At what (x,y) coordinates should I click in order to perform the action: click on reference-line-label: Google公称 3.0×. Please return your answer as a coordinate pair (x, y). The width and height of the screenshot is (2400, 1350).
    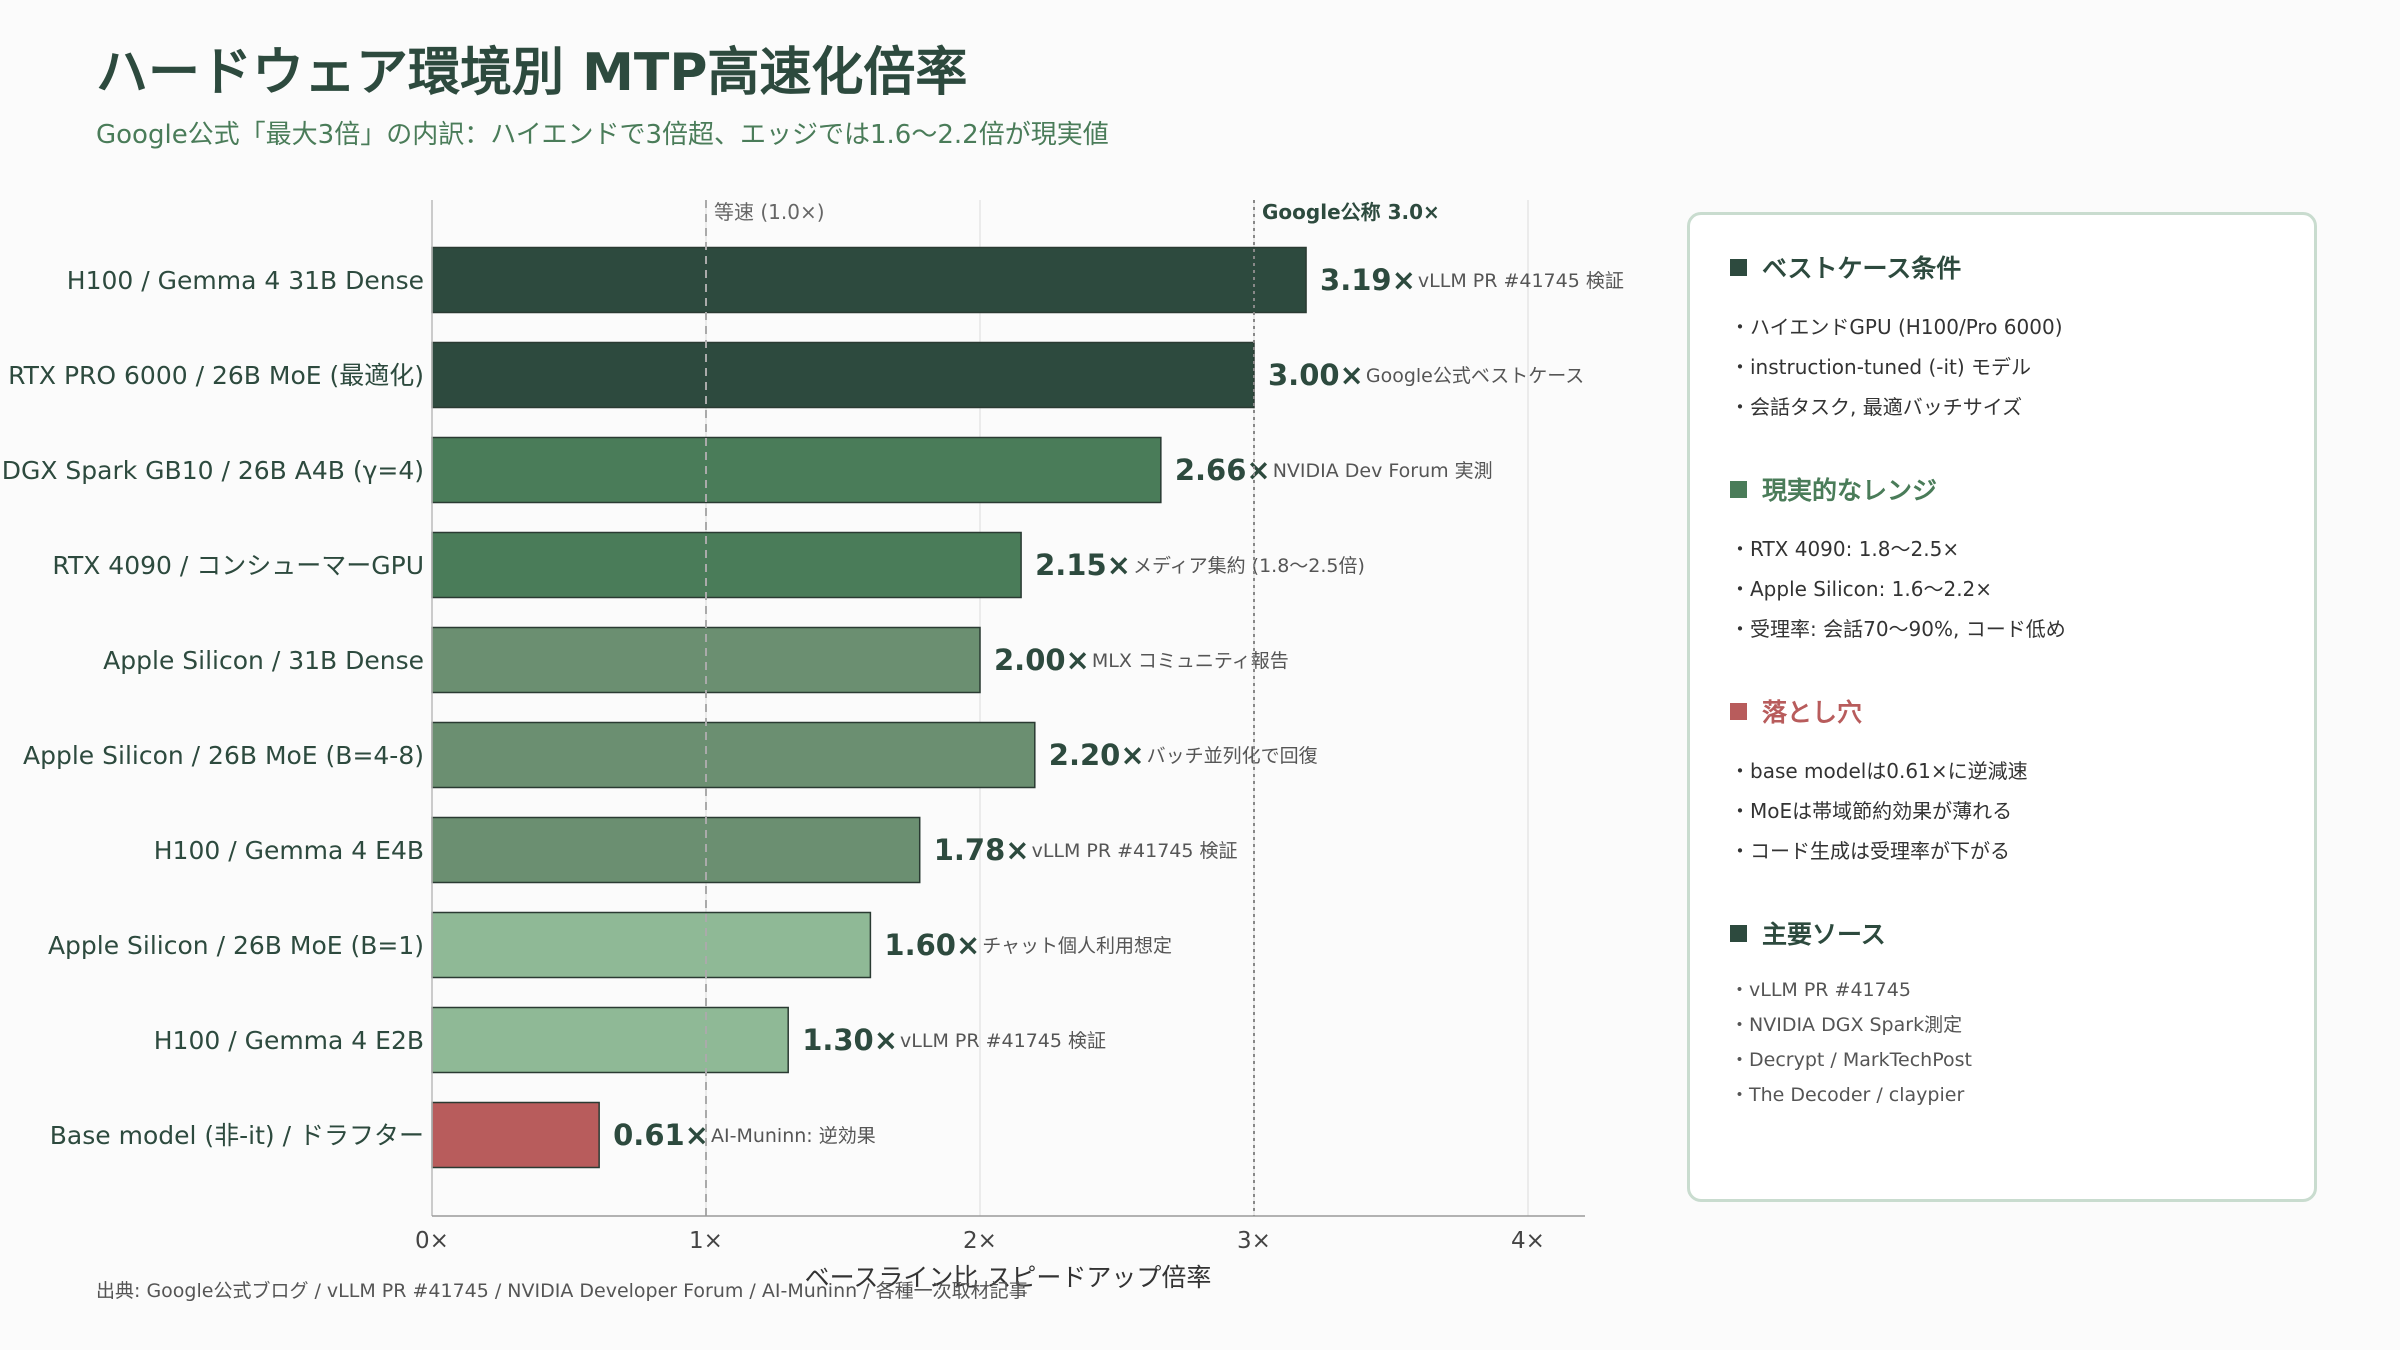
    Looking at the image, I should click on (1351, 212).